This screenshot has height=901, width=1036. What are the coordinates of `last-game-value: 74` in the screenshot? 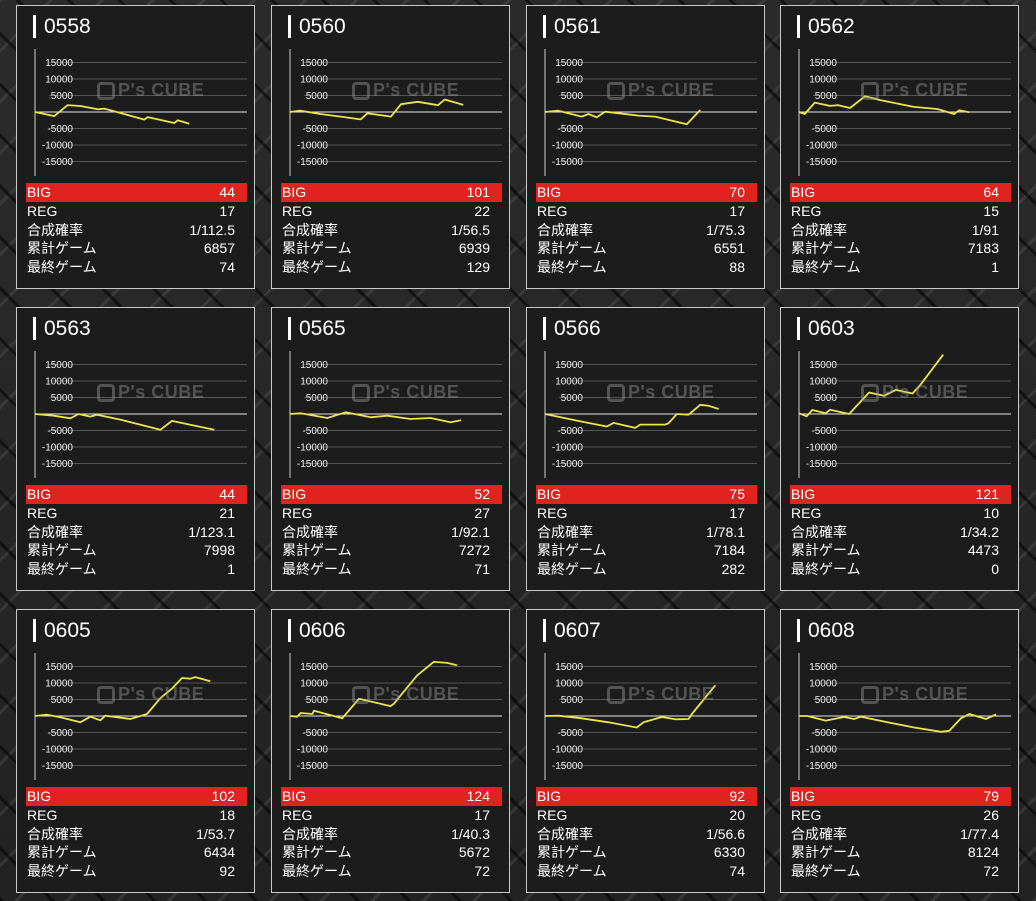 It's located at (227, 266).